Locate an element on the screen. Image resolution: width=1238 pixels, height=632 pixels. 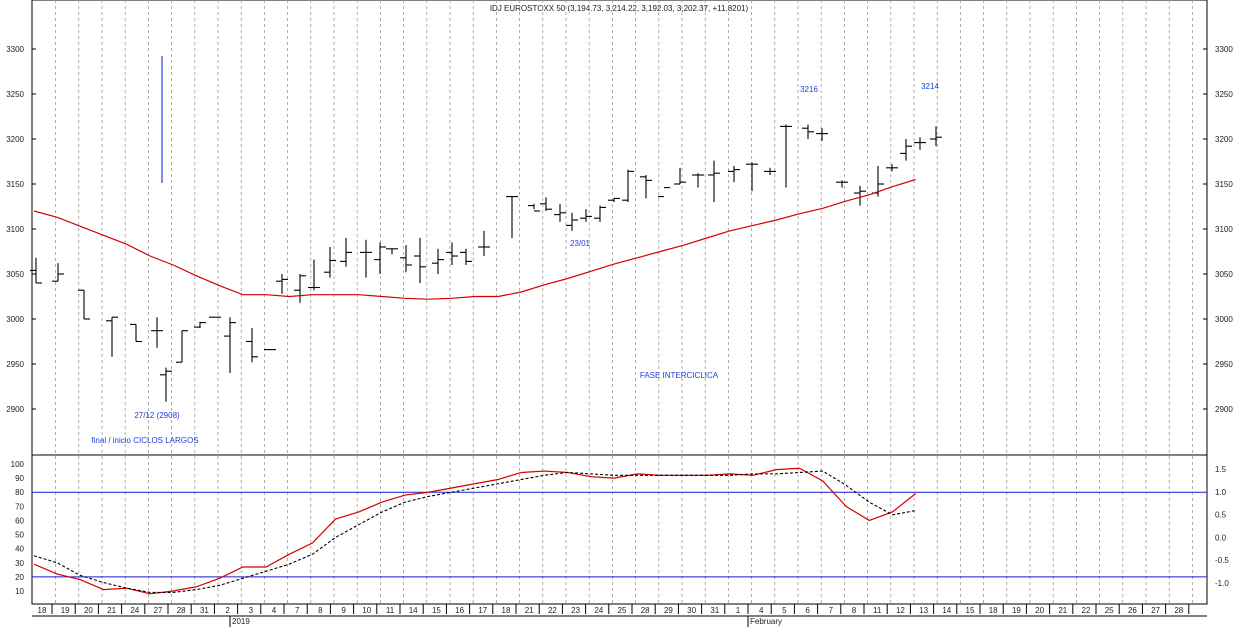
y-tick-label-left: 2950 is located at coordinates (15, 364).